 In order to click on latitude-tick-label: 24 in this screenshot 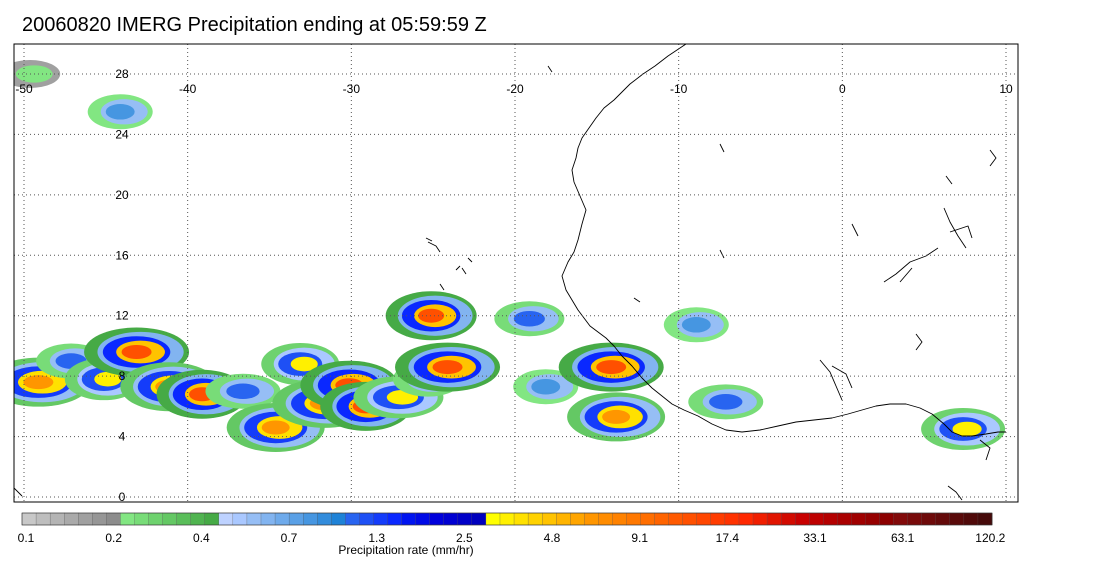, I will do `click(122, 134)`.